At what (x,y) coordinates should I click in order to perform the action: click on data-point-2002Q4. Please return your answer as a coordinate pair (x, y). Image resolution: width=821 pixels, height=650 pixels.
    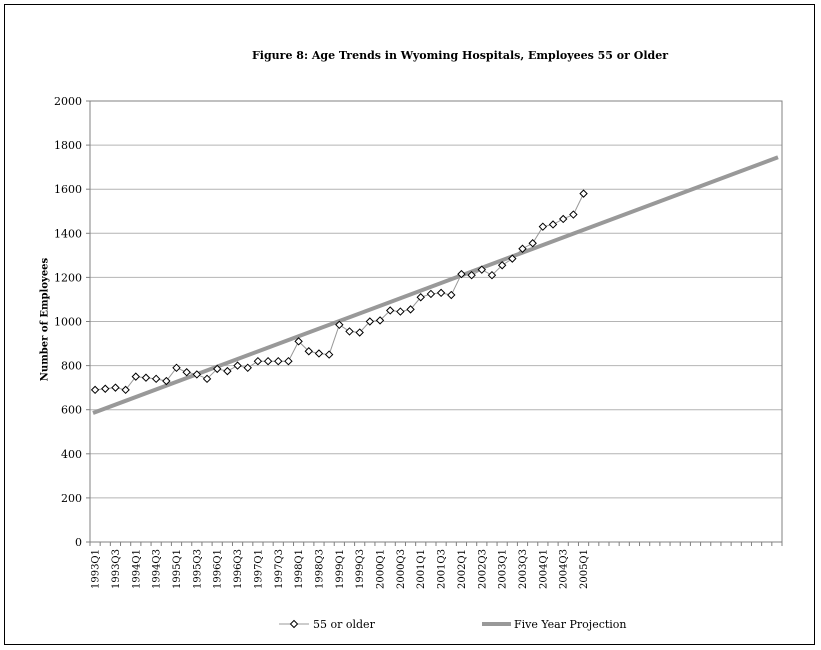
    Looking at the image, I should click on (492, 275).